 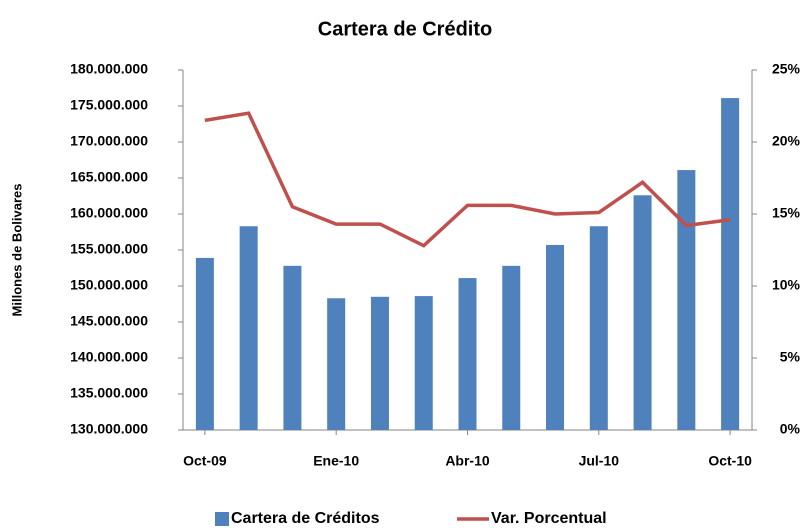 What do you see at coordinates (16, 250) in the screenshot?
I see `y-axis-label: Millones de Bolivares` at bounding box center [16, 250].